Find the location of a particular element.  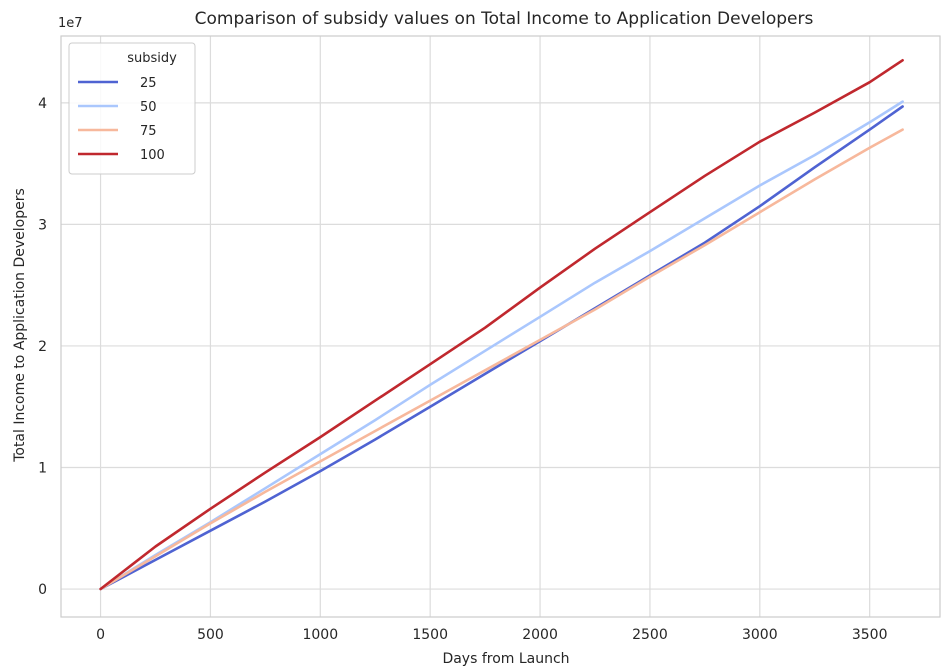

x-tick-label: 1500 is located at coordinates (430, 635).